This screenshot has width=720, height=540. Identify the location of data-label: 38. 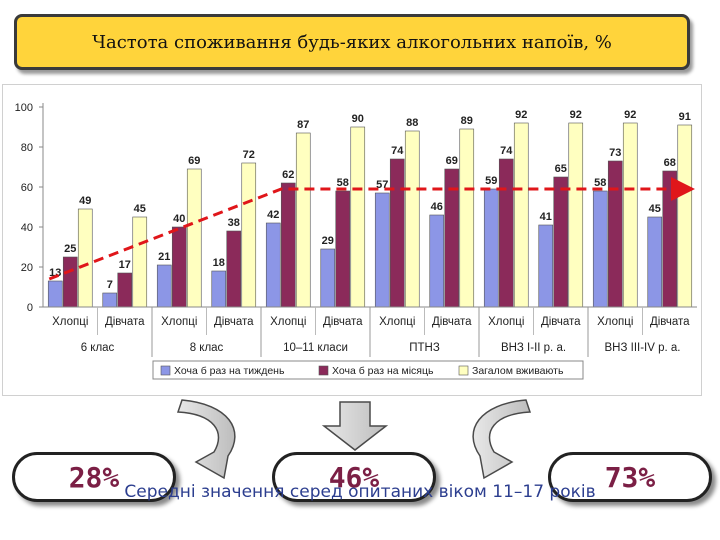
(234, 223).